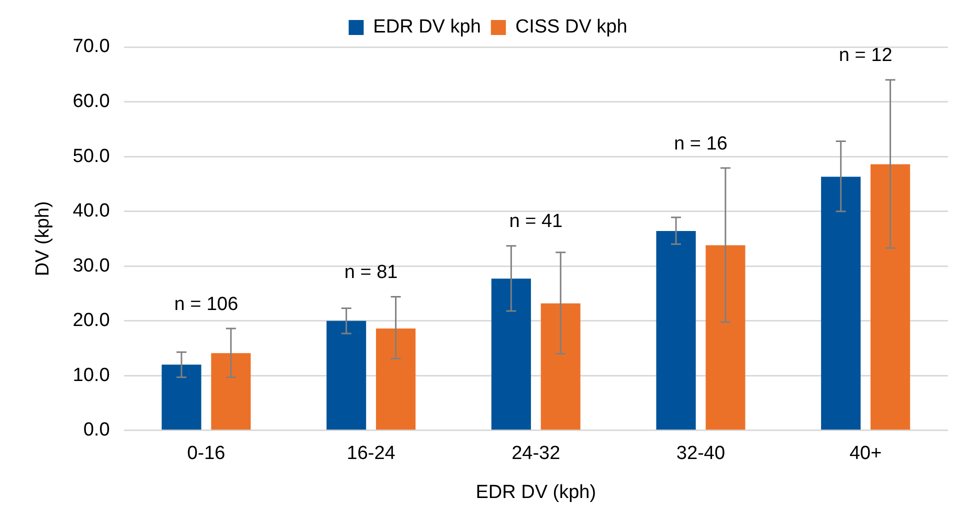 This screenshot has width=969, height=517. What do you see at coordinates (206, 453) in the screenshot?
I see `x-tick-label: 0-16` at bounding box center [206, 453].